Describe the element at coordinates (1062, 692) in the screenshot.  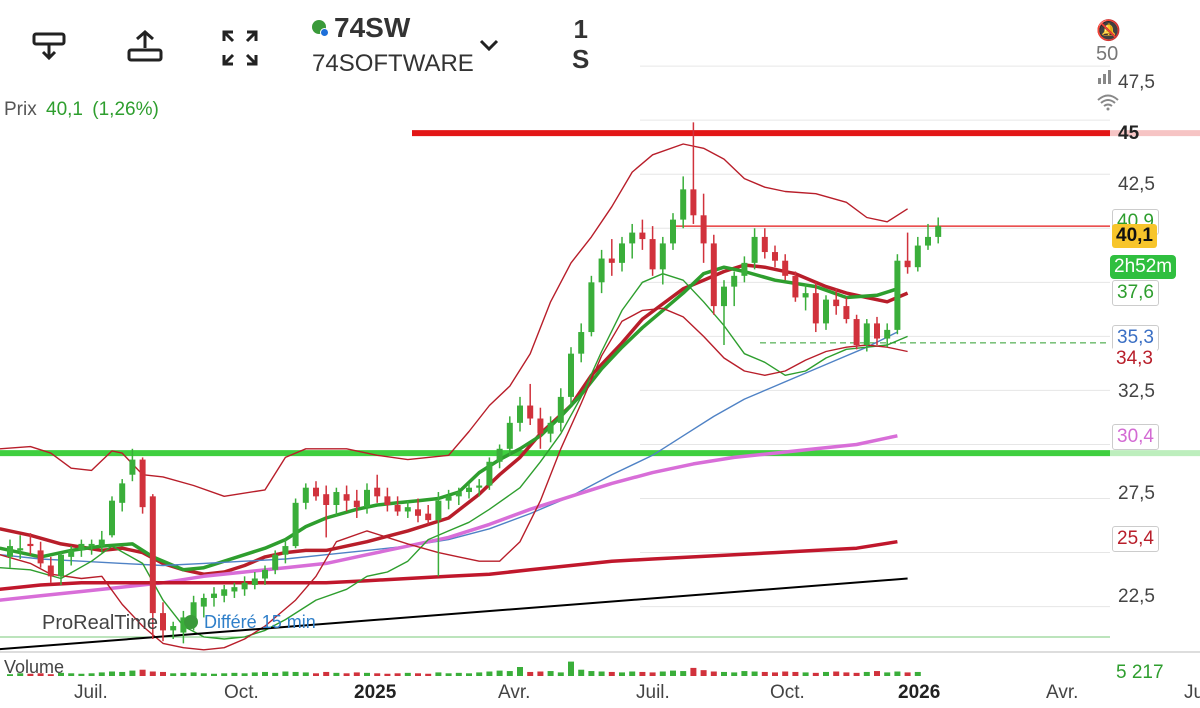
I see `x-tick: Avr.` at that location.